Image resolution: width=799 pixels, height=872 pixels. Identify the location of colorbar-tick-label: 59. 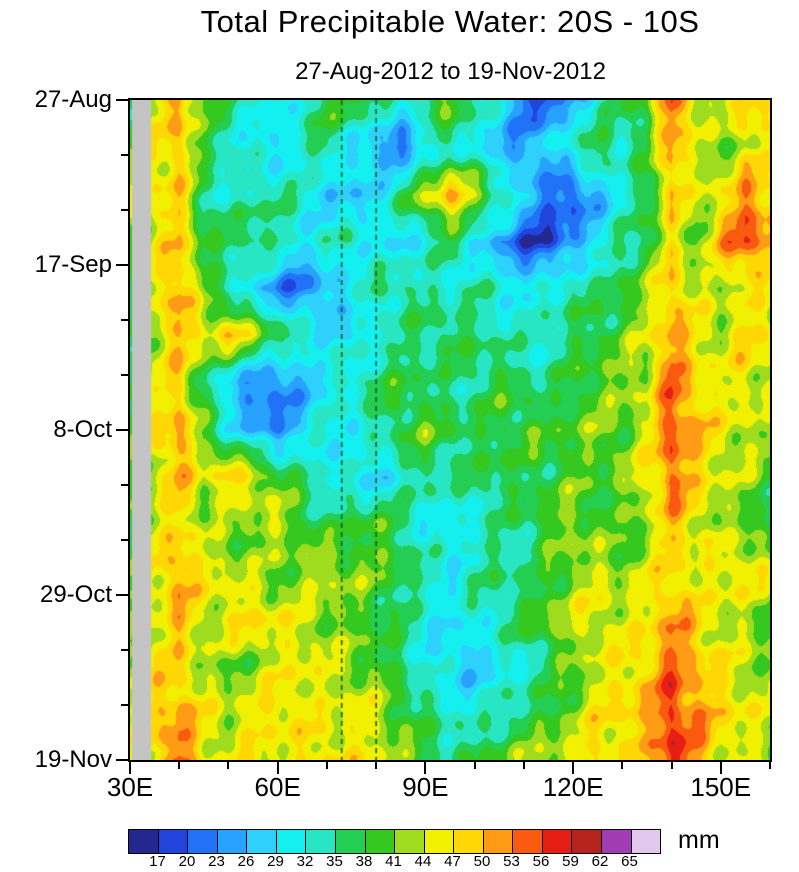
(570, 861).